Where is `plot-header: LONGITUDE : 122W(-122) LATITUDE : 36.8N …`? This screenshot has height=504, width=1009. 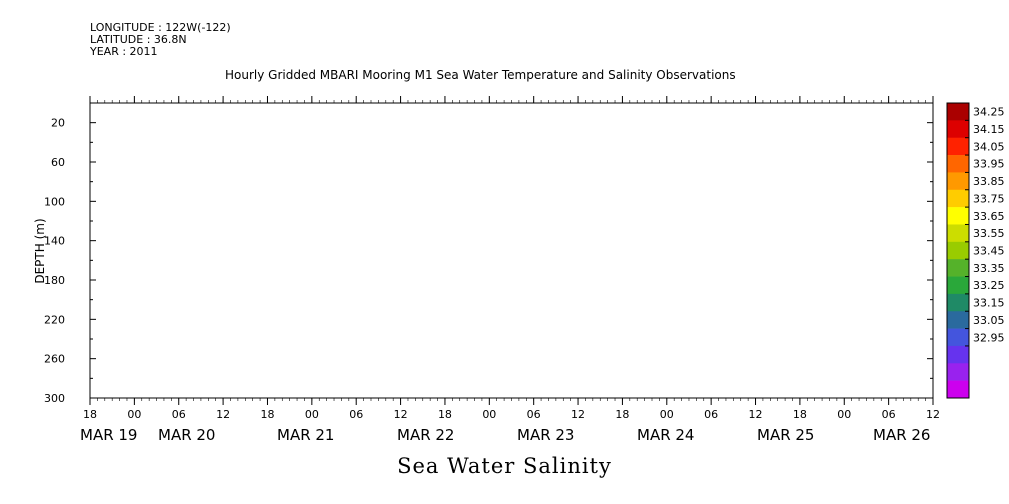 plot-header: LONGITUDE : 122W(-122) LATITUDE : 36.8N … is located at coordinates (160, 40).